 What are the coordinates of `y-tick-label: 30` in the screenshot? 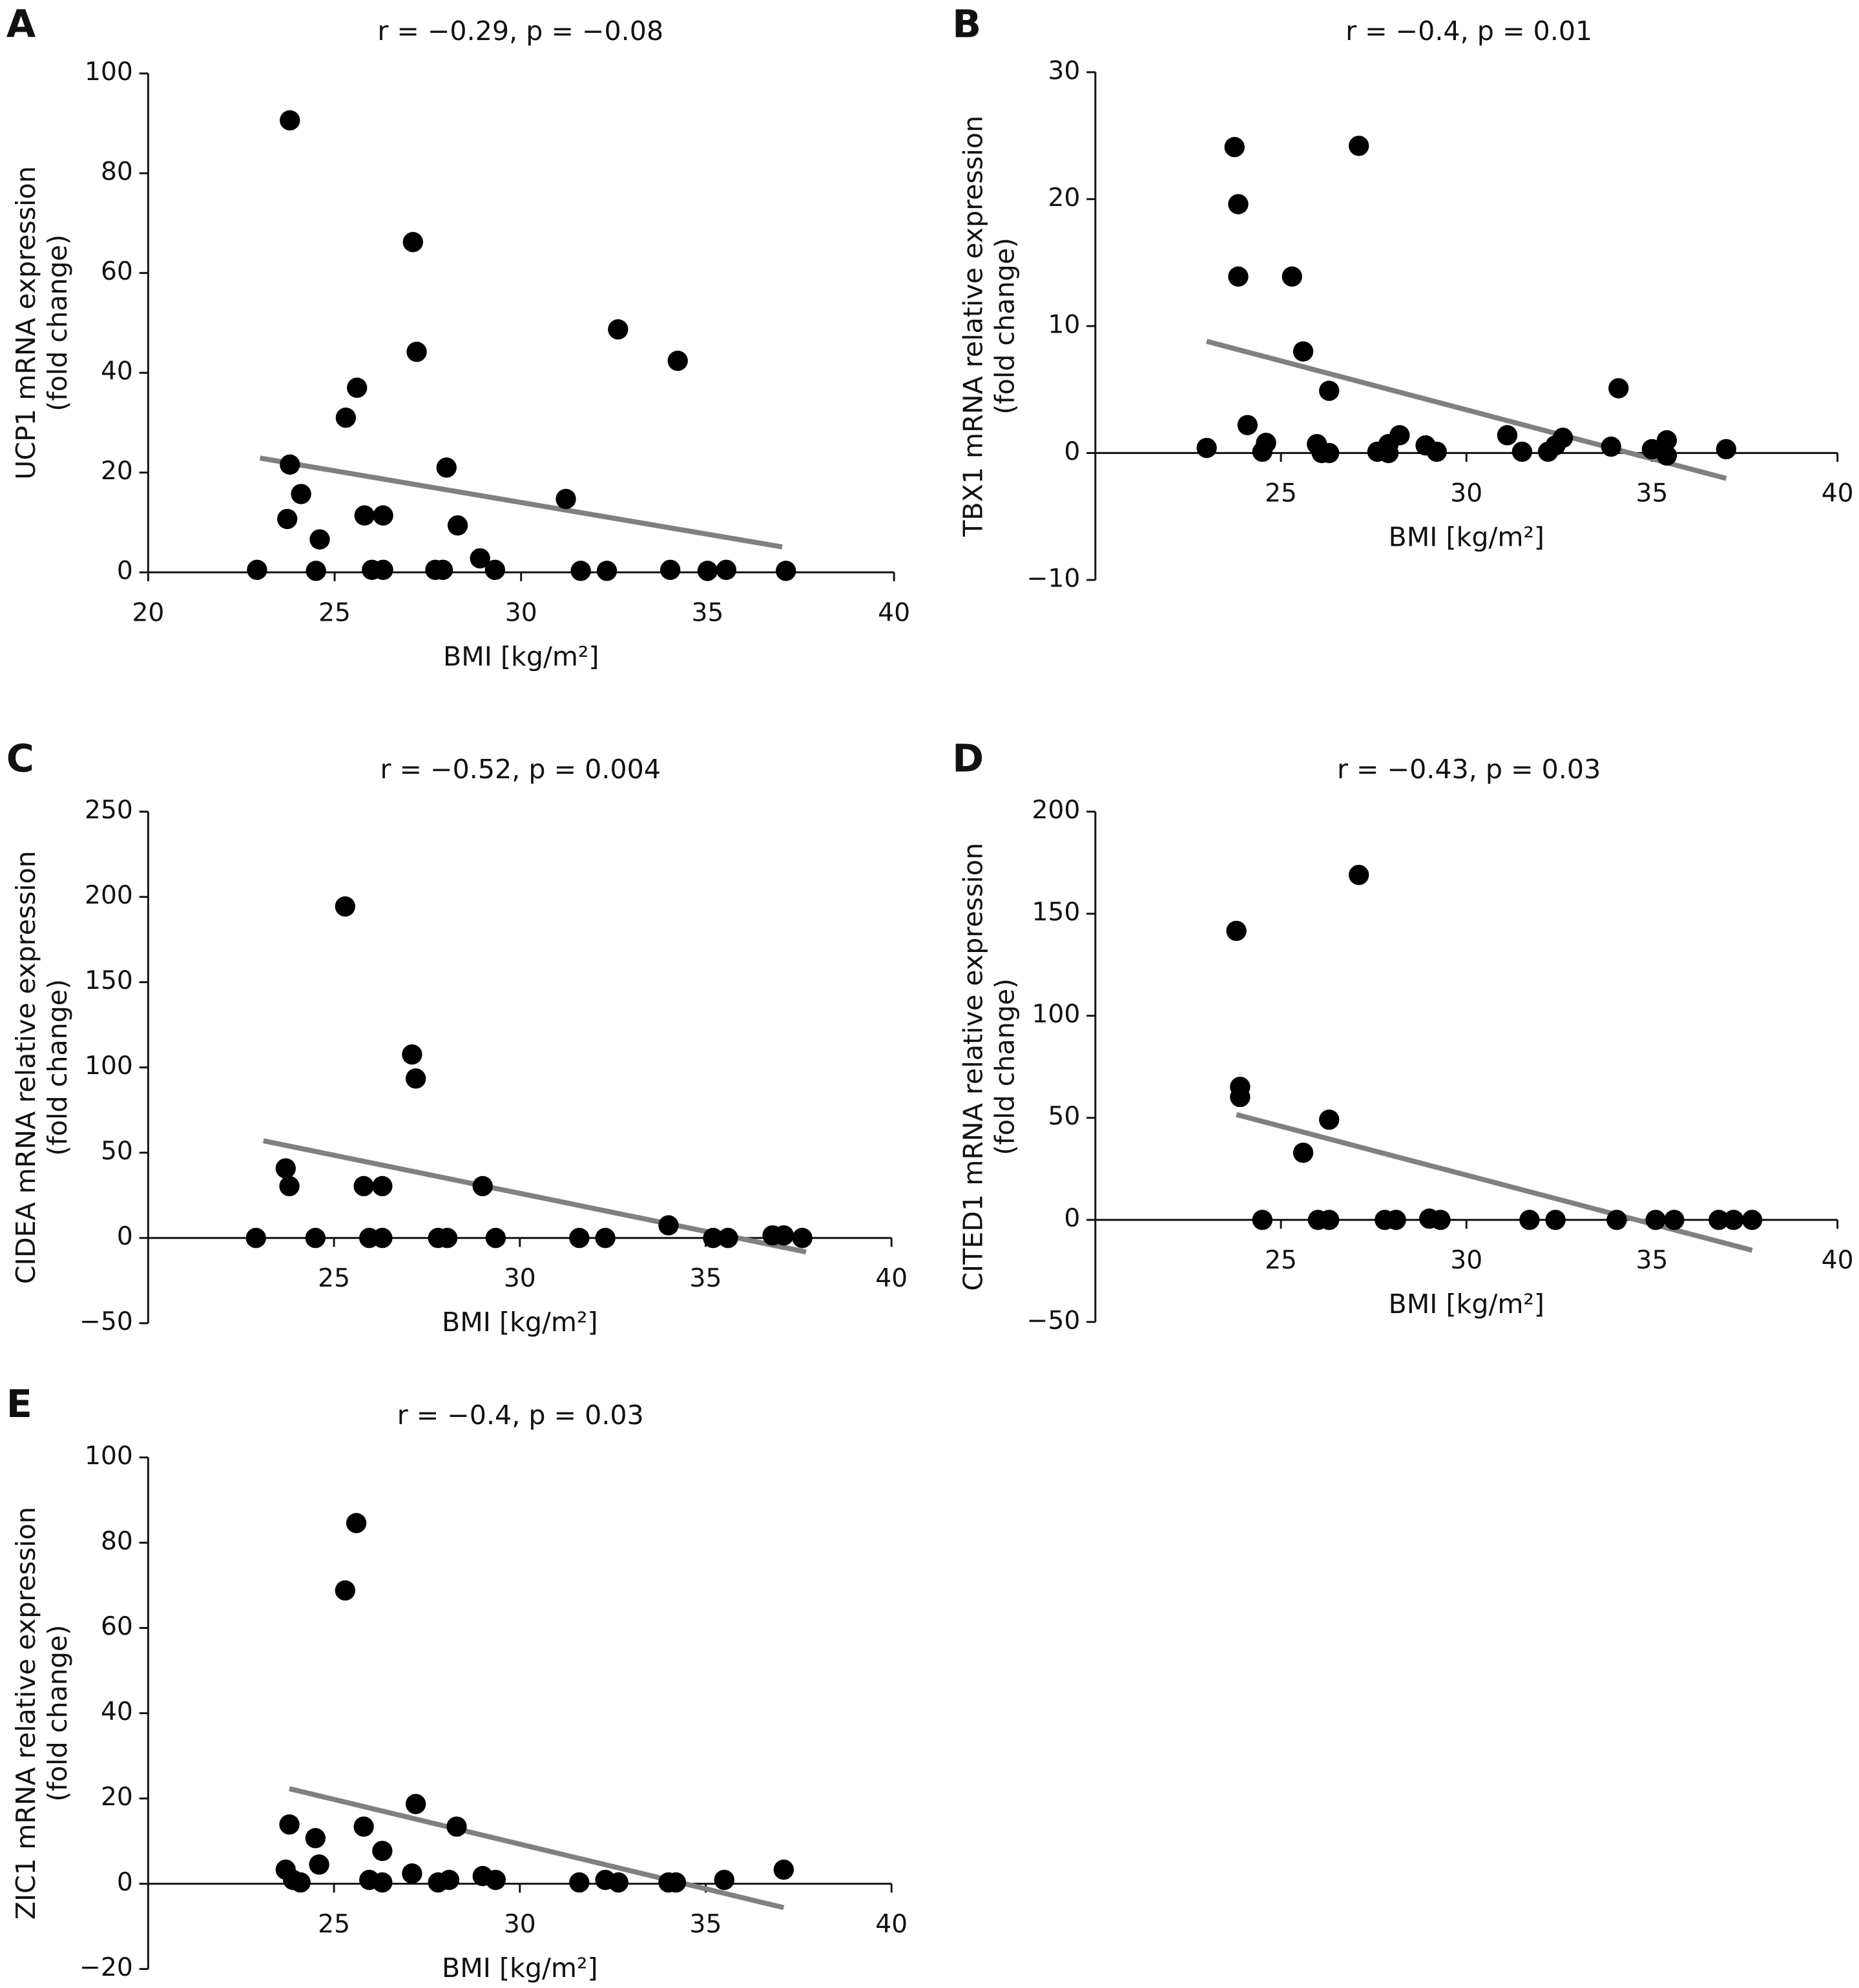 It's located at (1064, 70).